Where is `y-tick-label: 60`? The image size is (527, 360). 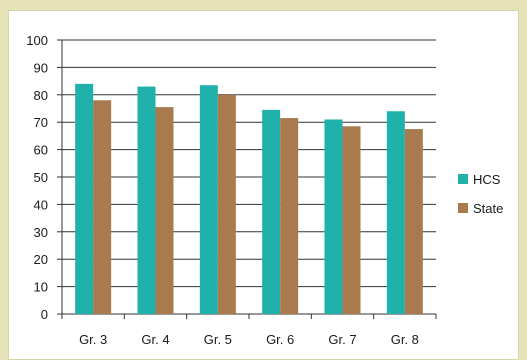 y-tick-label: 60 is located at coordinates (41, 150).